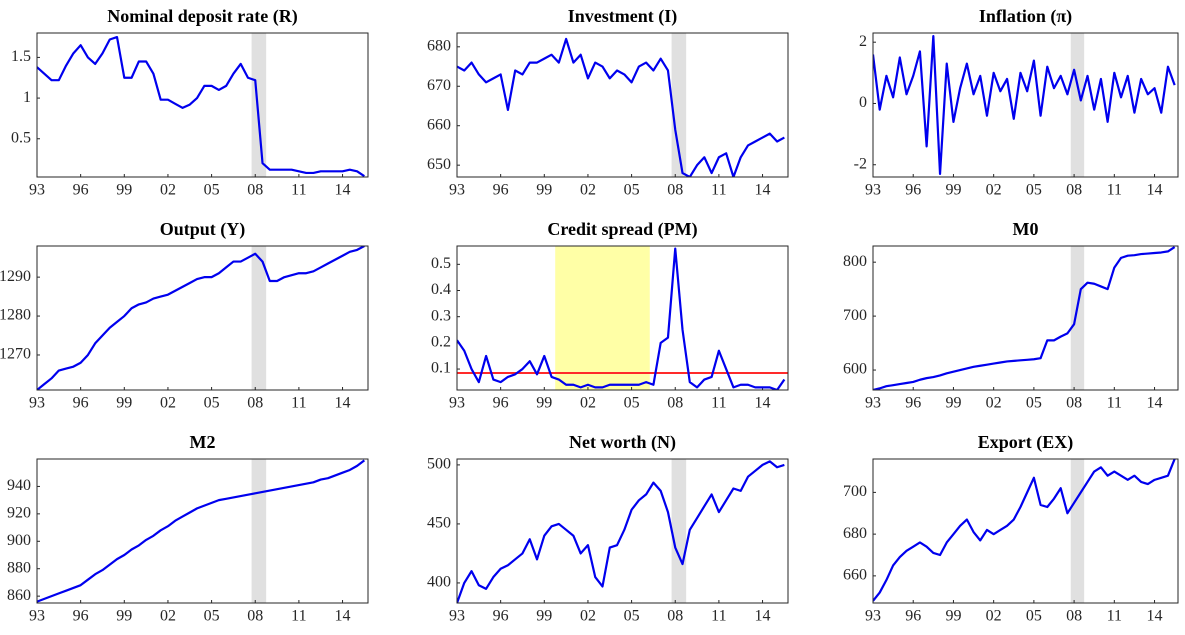 This screenshot has width=1185, height=635. Describe the element at coordinates (439, 85) in the screenshot. I see `y-tick-label: 670` at that location.